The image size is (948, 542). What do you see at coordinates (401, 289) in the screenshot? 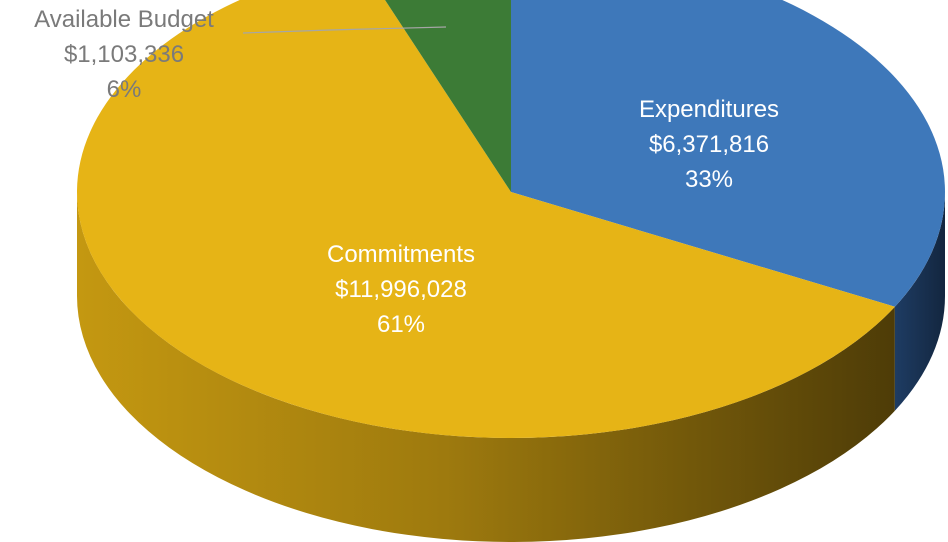
I see `commitments-value-label: $11,996,028` at bounding box center [401, 289].